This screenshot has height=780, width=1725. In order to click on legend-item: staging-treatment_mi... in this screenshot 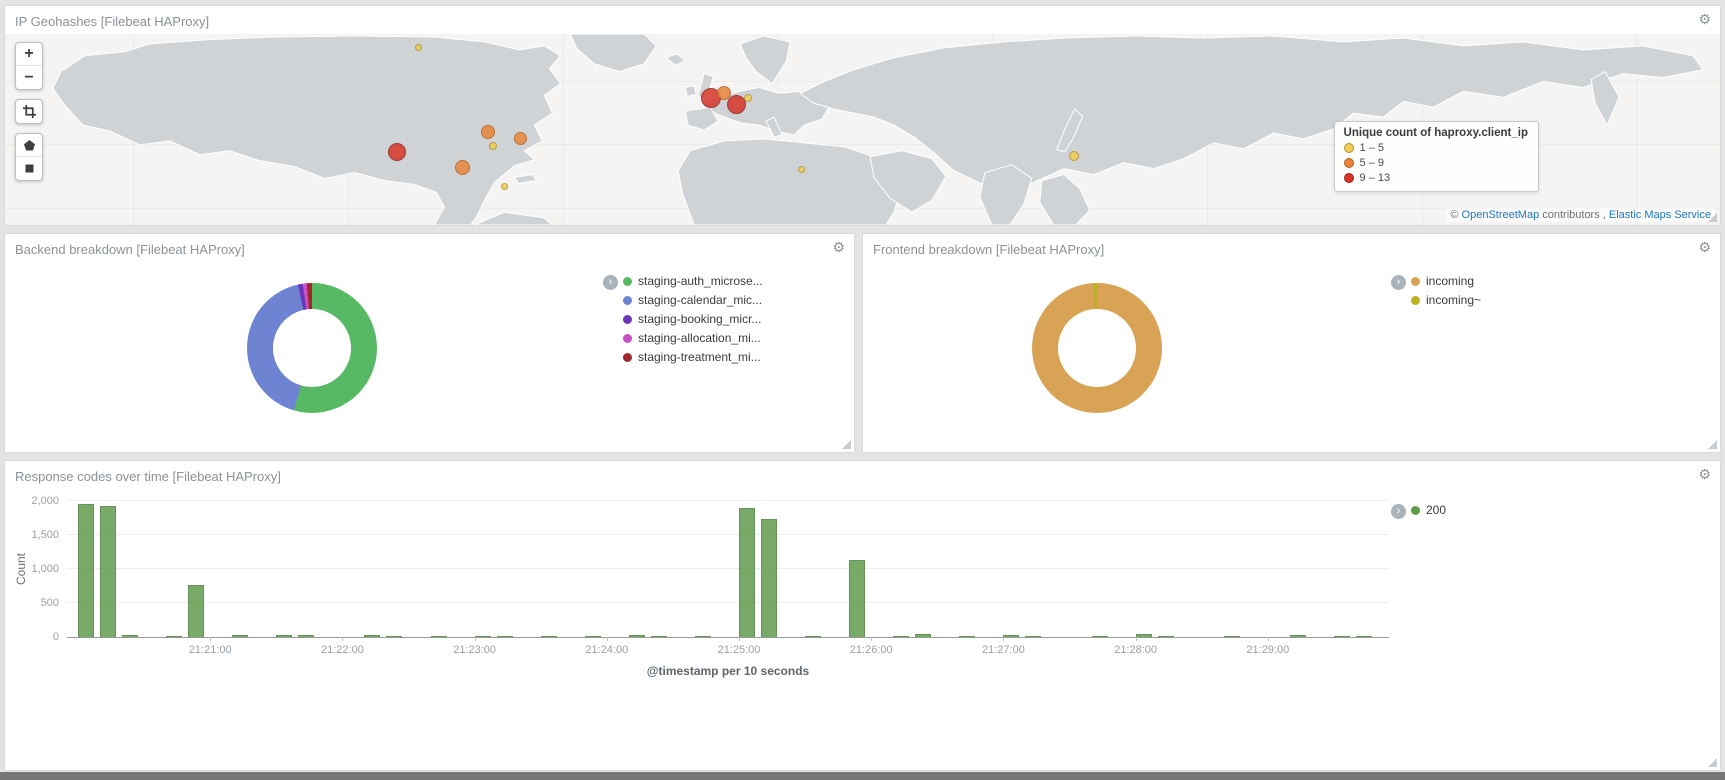, I will do `click(693, 357)`.